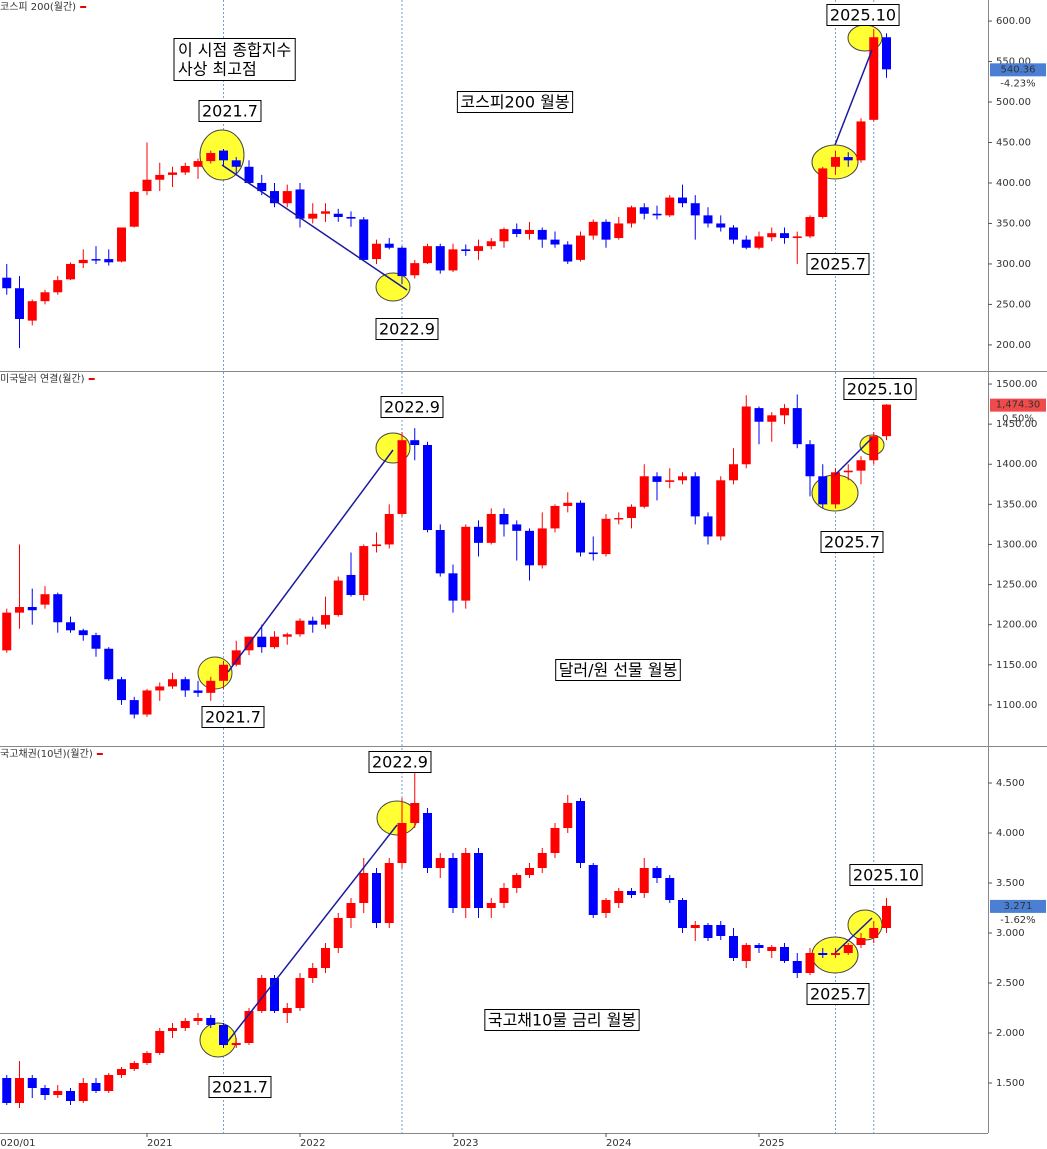 The image size is (1047, 1149). Describe the element at coordinates (1016, 665) in the screenshot. I see `y-tick-label: 1150.00` at that location.